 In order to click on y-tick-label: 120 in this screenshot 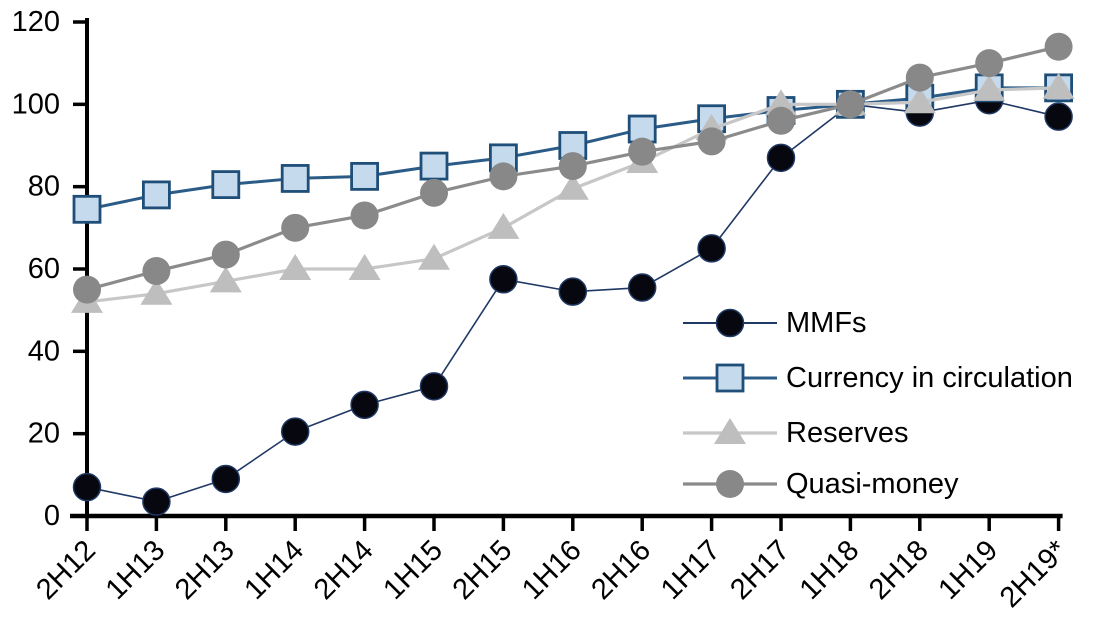, I will do `click(36, 22)`.